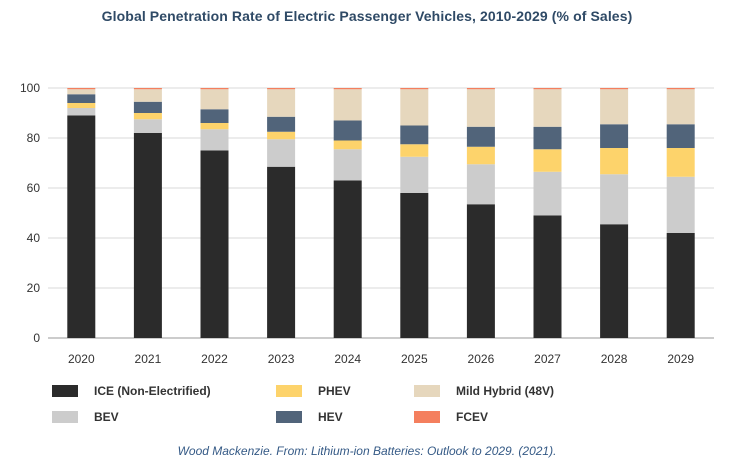  I want to click on legend-label-hev: HEV, so click(330, 417).